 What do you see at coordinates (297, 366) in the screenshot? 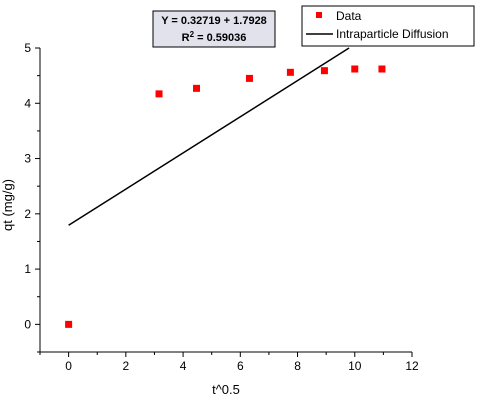
I see `x-tick-label: 8` at bounding box center [297, 366].